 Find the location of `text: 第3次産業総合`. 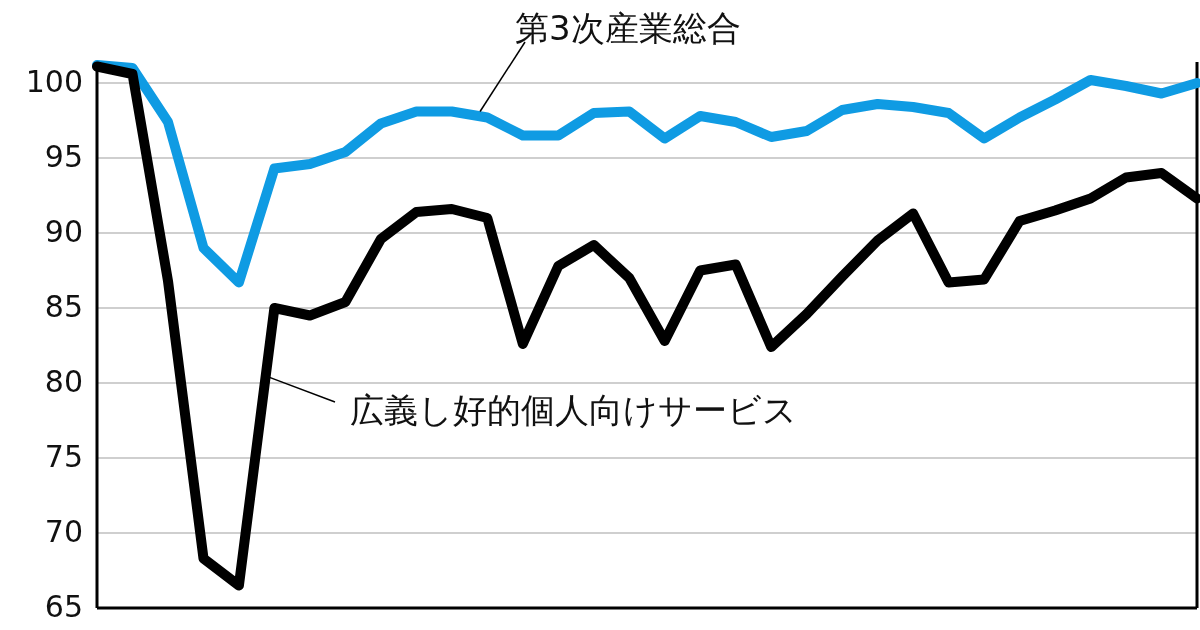

text: 第3次産業総合 is located at coordinates (628, 27).